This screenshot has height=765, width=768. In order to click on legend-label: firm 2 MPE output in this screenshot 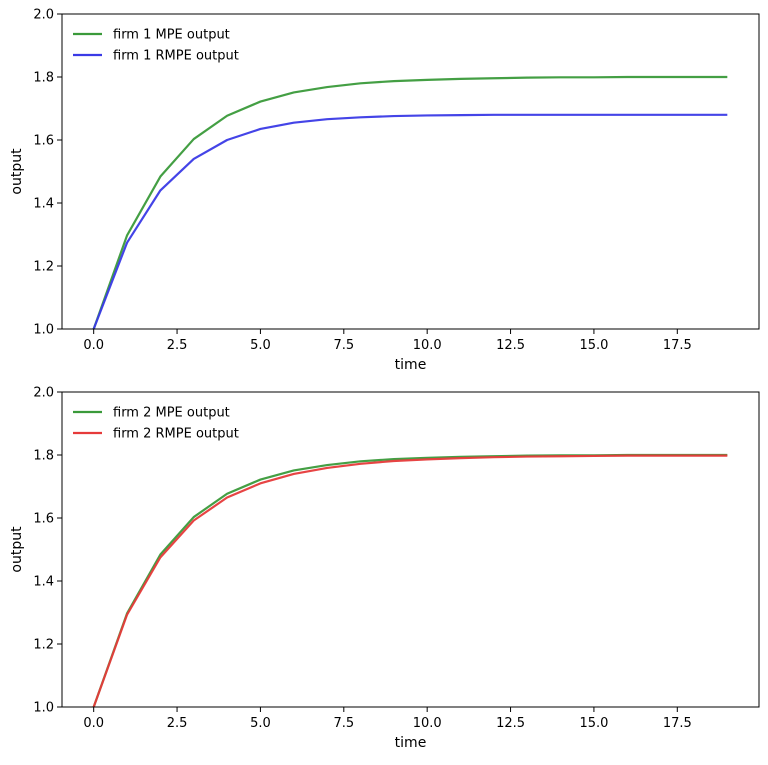, I will do `click(171, 413)`.